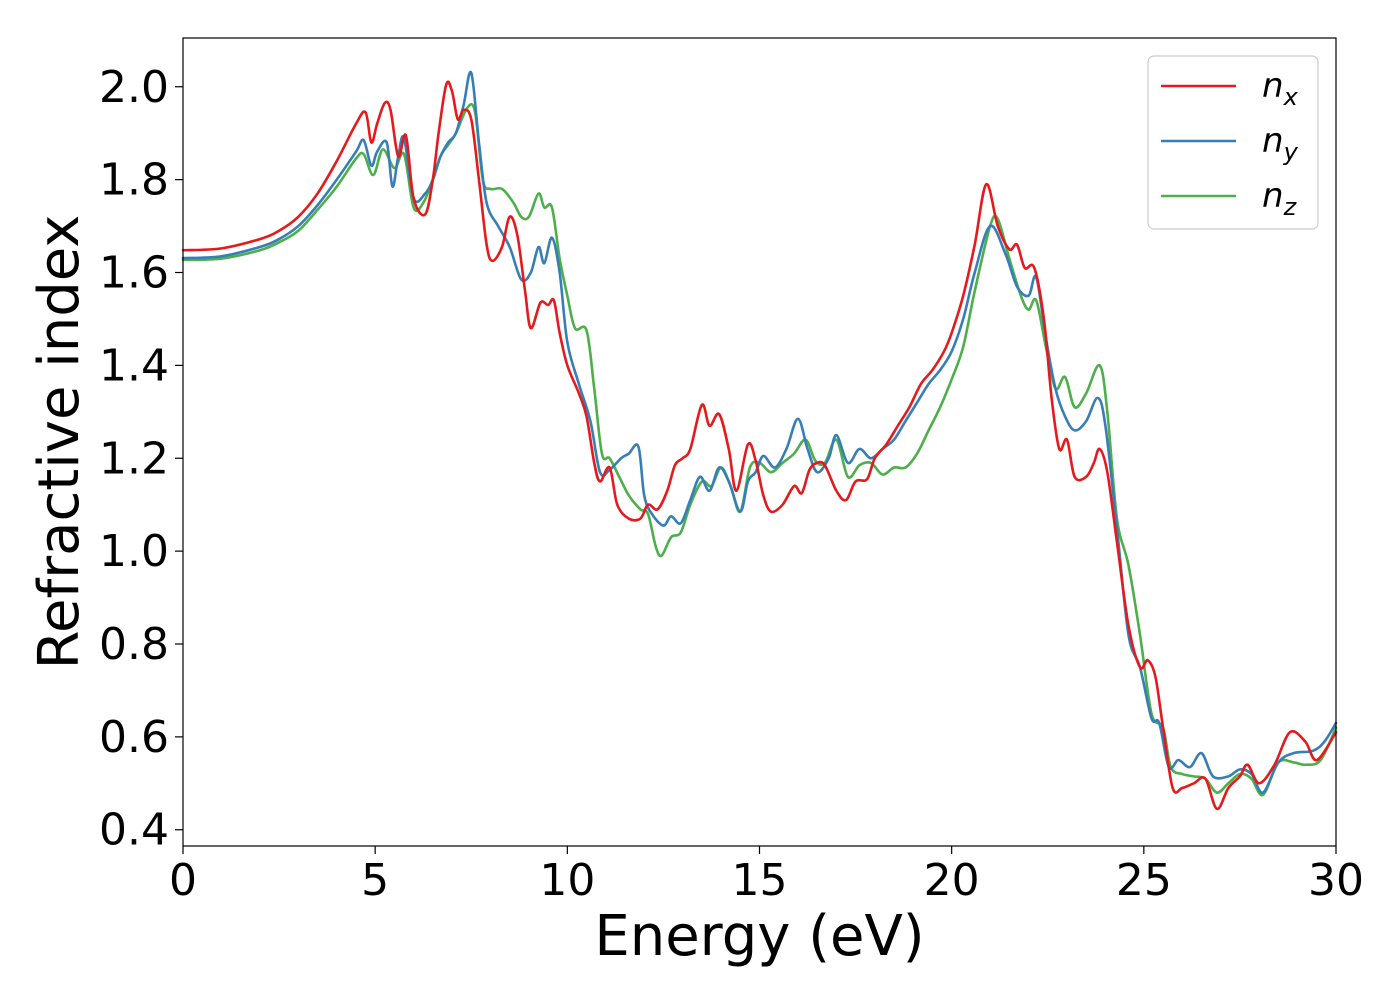  What do you see at coordinates (134, 830) in the screenshot?
I see `y-tick-label: 0.4` at bounding box center [134, 830].